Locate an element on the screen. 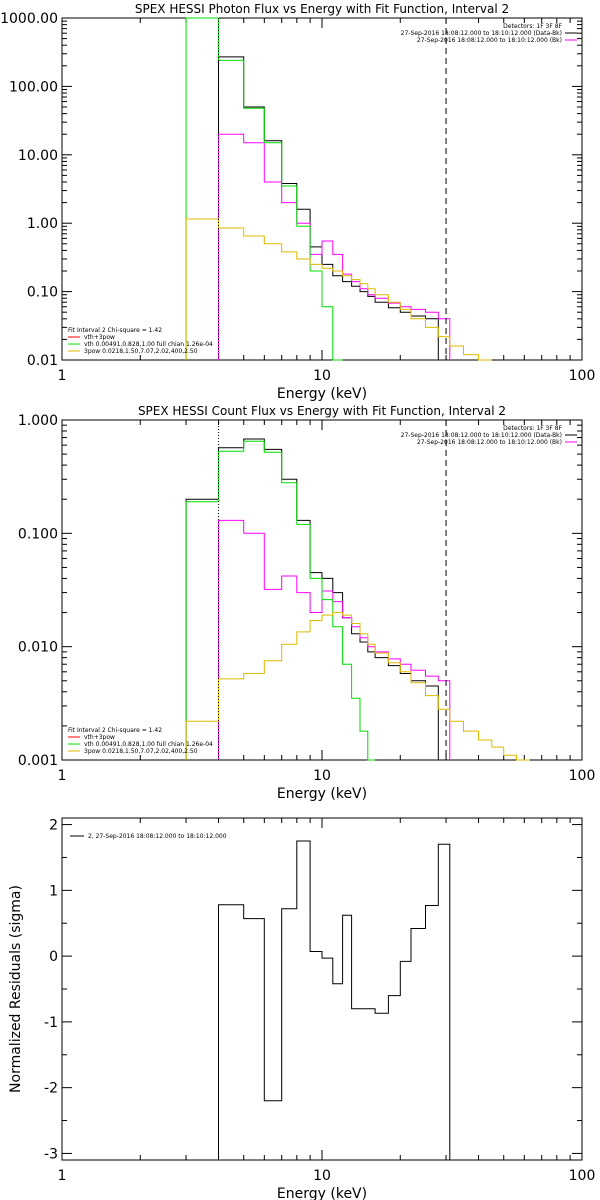  y-tick-label: 0.001 is located at coordinates (38, 761).